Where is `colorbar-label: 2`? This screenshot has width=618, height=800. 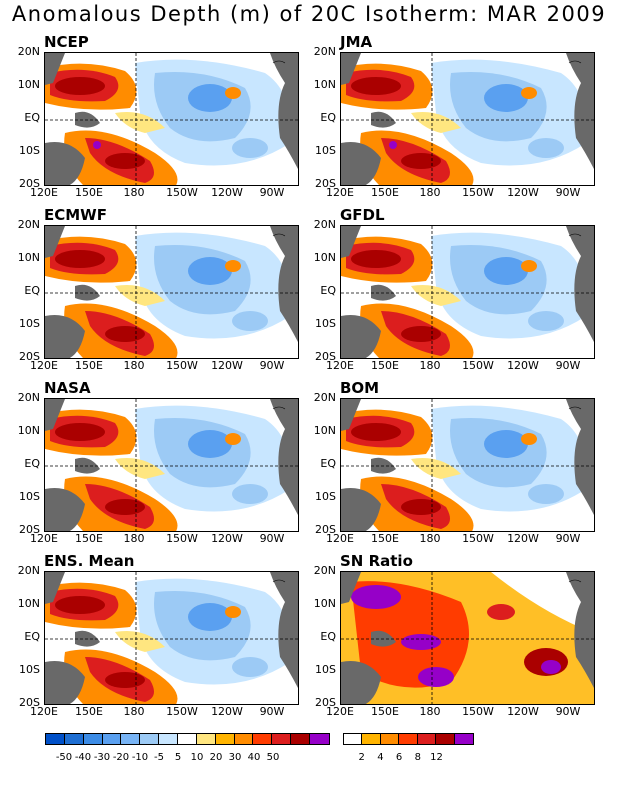 colorbar-label: 2 is located at coordinates (361, 757).